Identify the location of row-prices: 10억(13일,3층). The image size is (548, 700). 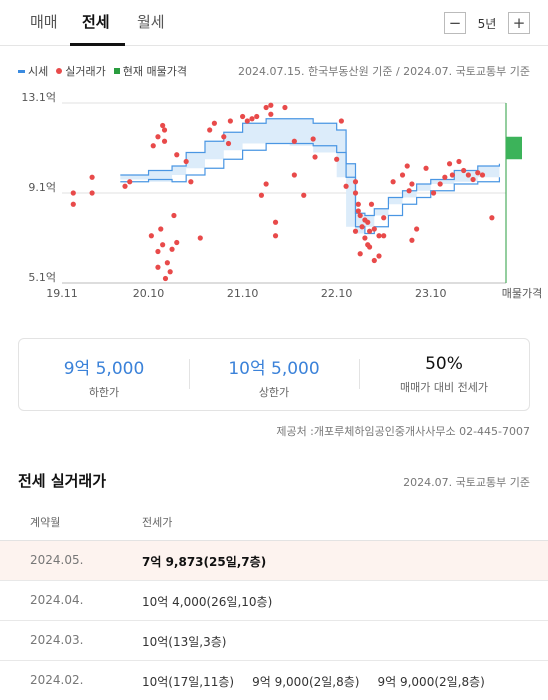
(193, 641).